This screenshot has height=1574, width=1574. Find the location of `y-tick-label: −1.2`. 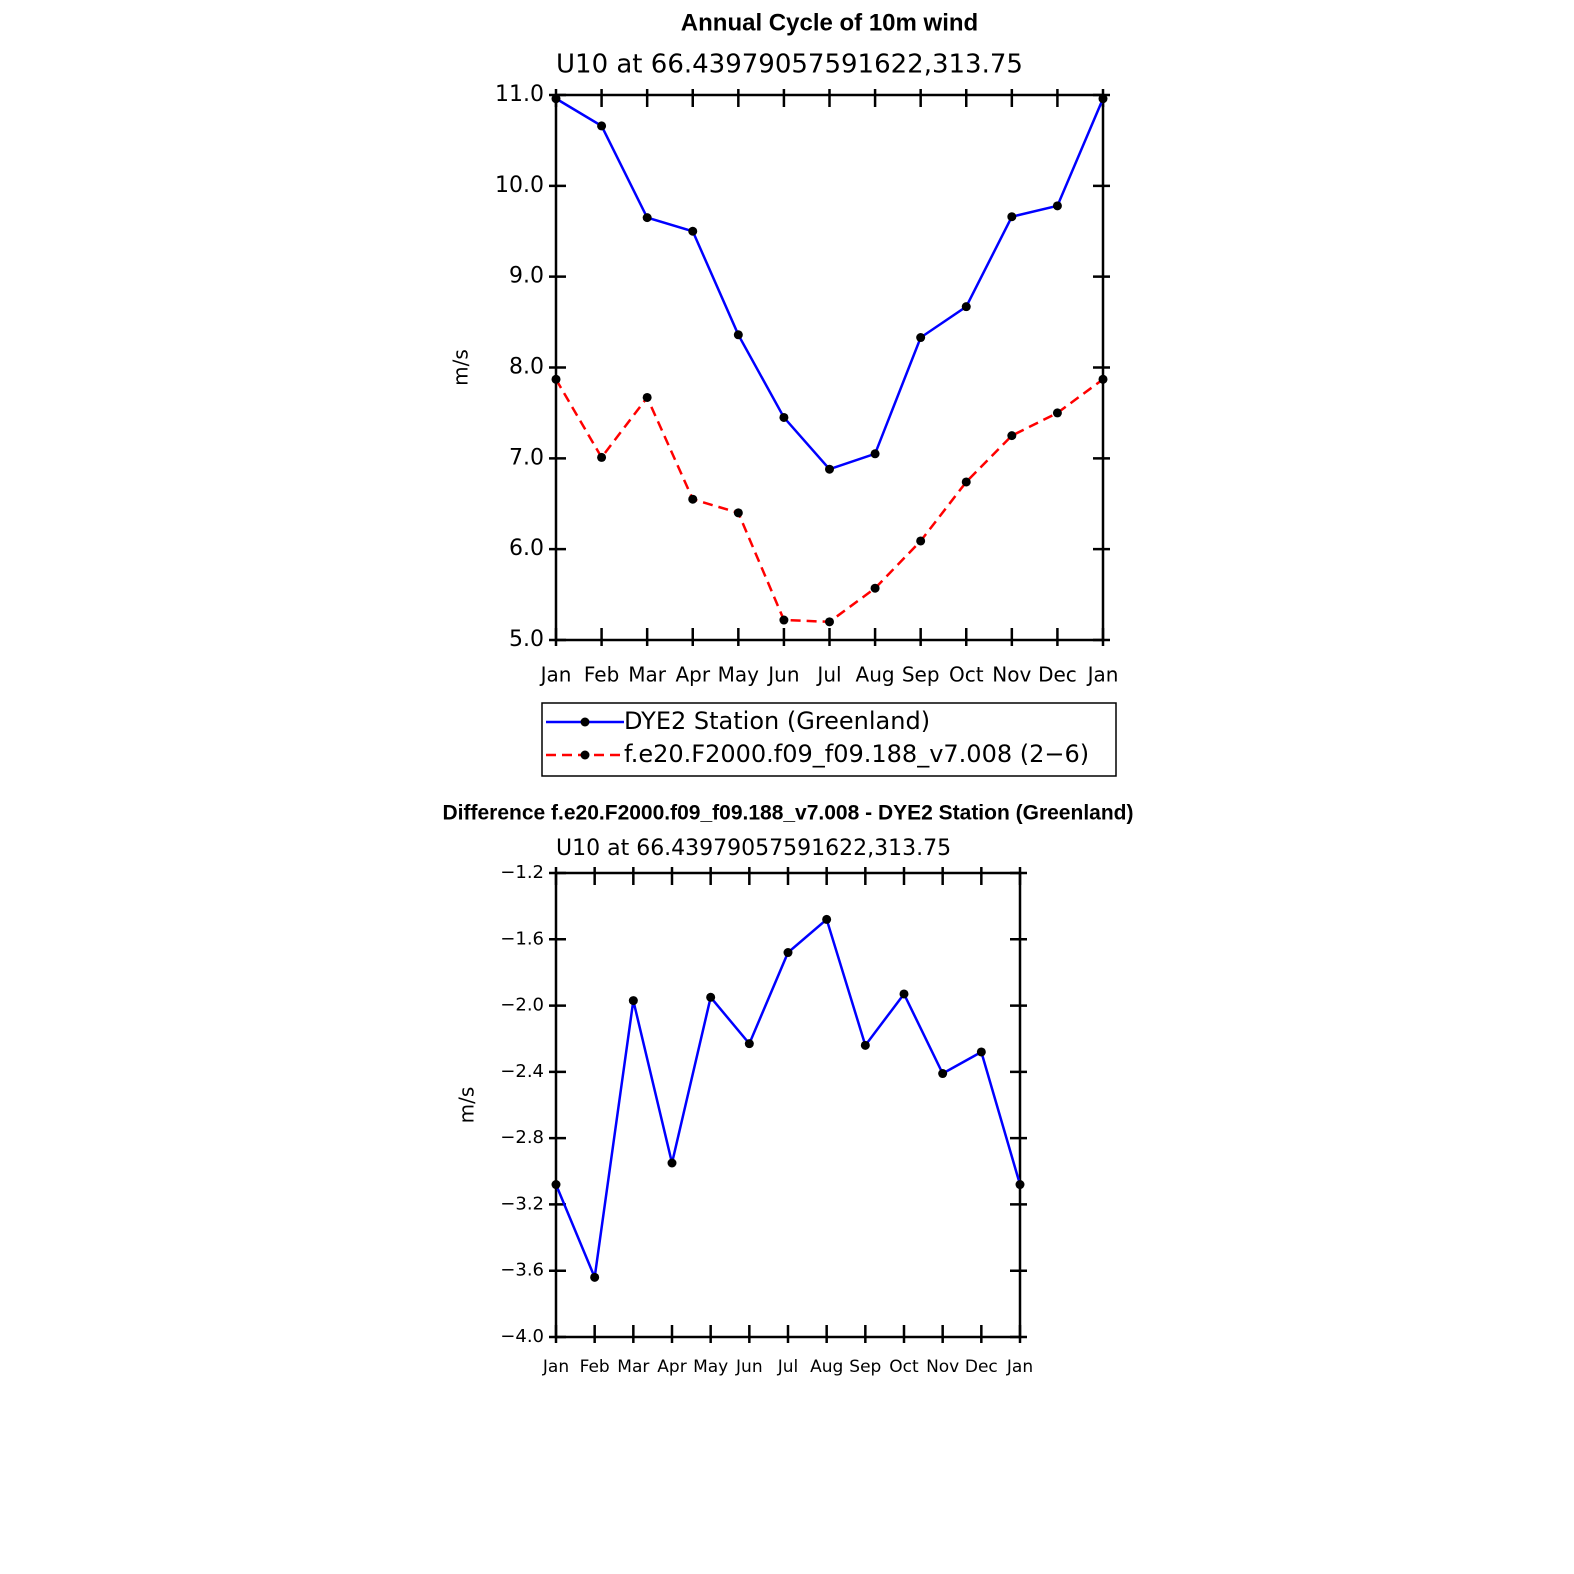

y-tick-label: −1.2 is located at coordinates (522, 872).